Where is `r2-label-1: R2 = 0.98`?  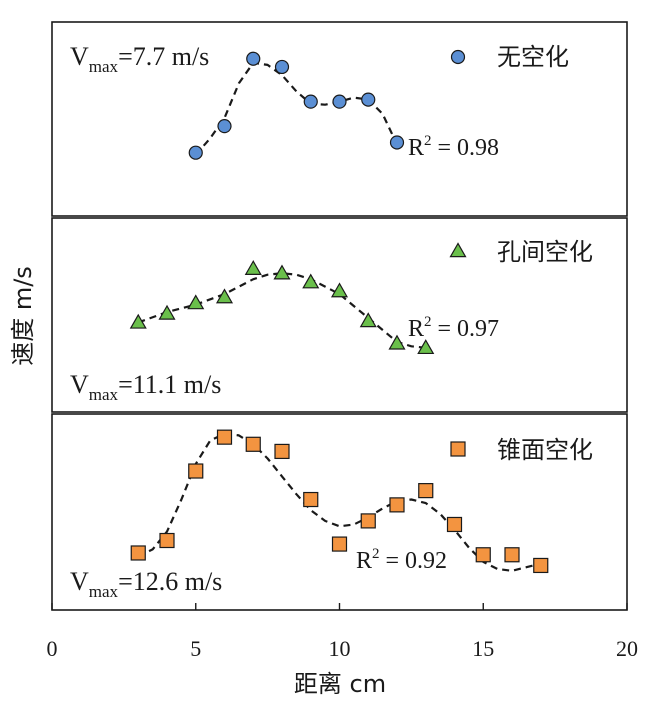
r2-label-1: R2 = 0.98 is located at coordinates (453, 147).